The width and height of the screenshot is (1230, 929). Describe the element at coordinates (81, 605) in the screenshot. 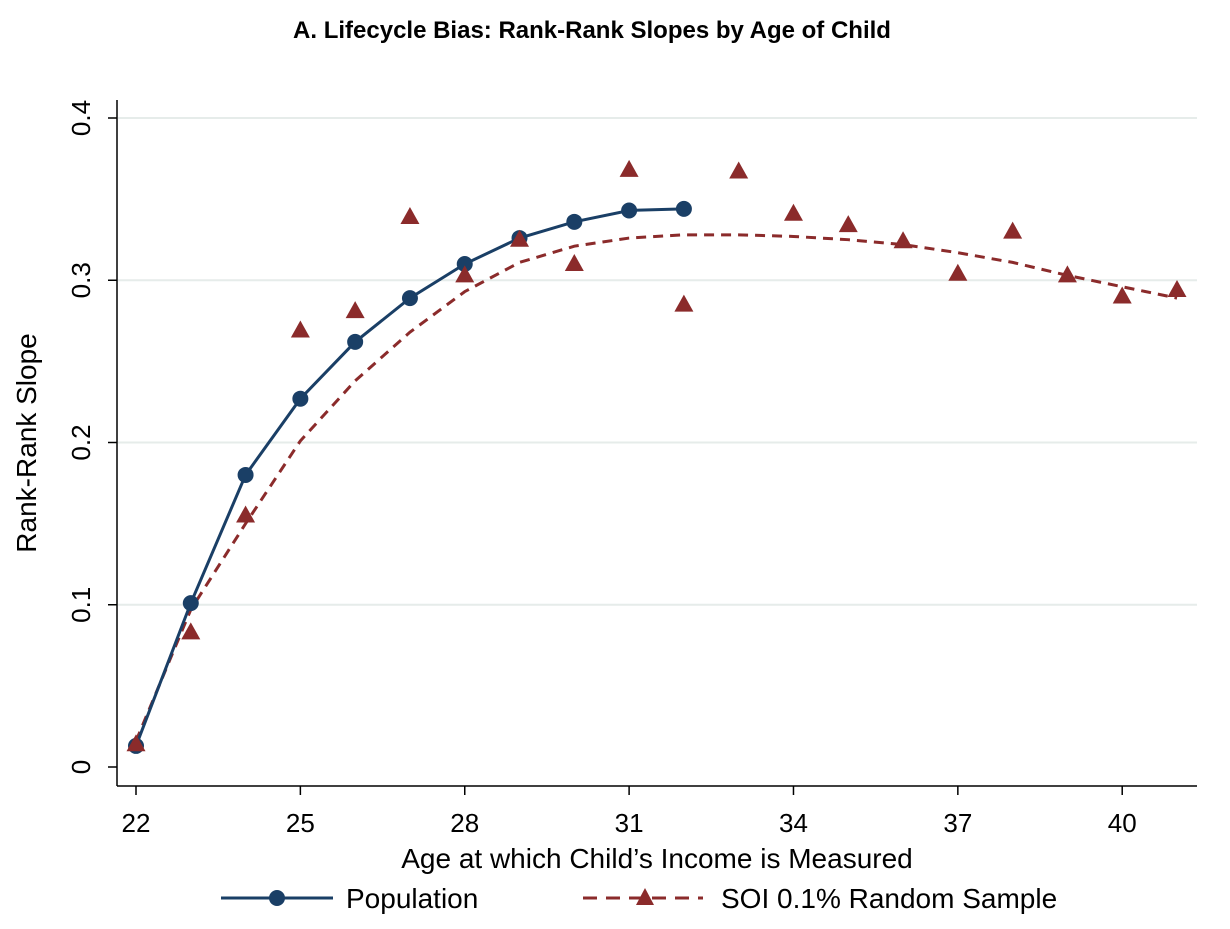

I see `y-tick-label: 0.1` at that location.